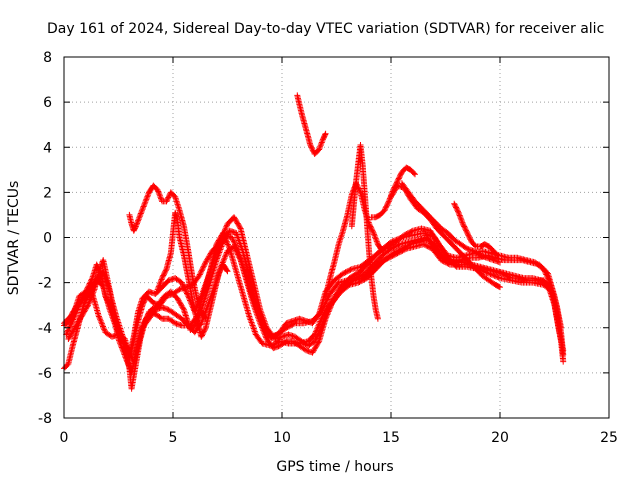  What do you see at coordinates (334, 467) in the screenshot?
I see `x-axis-label: GPS time / hours` at bounding box center [334, 467].